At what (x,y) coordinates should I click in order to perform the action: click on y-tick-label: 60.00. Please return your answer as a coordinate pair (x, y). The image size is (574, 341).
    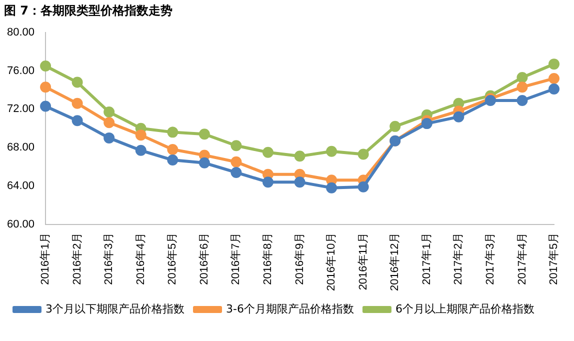
    Looking at the image, I should click on (20, 224).